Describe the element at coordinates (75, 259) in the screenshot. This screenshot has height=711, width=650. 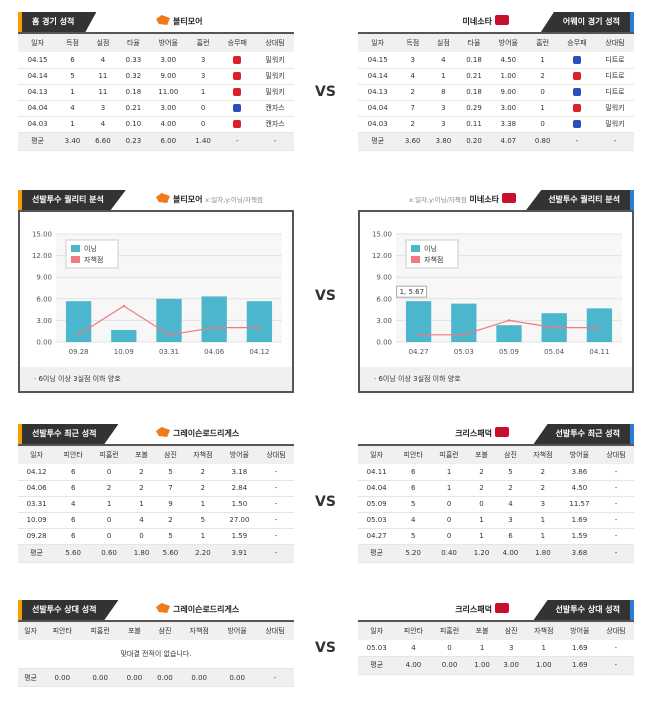
I see `legend-swatch-earned-runs` at that location.